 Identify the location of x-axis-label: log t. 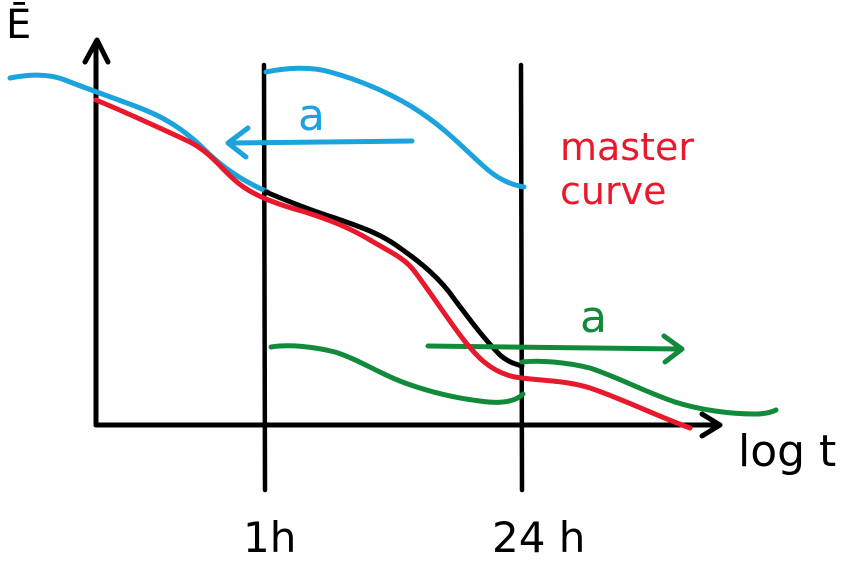
(787, 451).